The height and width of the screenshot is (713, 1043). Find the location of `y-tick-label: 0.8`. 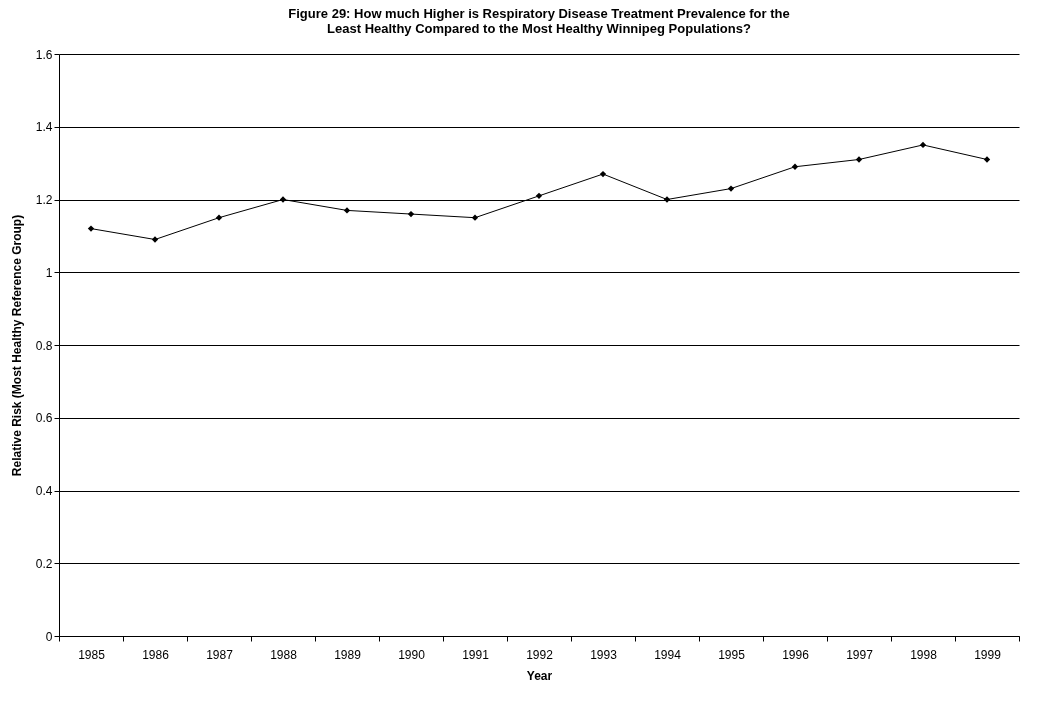

y-tick-label: 0.8 is located at coordinates (44, 345).